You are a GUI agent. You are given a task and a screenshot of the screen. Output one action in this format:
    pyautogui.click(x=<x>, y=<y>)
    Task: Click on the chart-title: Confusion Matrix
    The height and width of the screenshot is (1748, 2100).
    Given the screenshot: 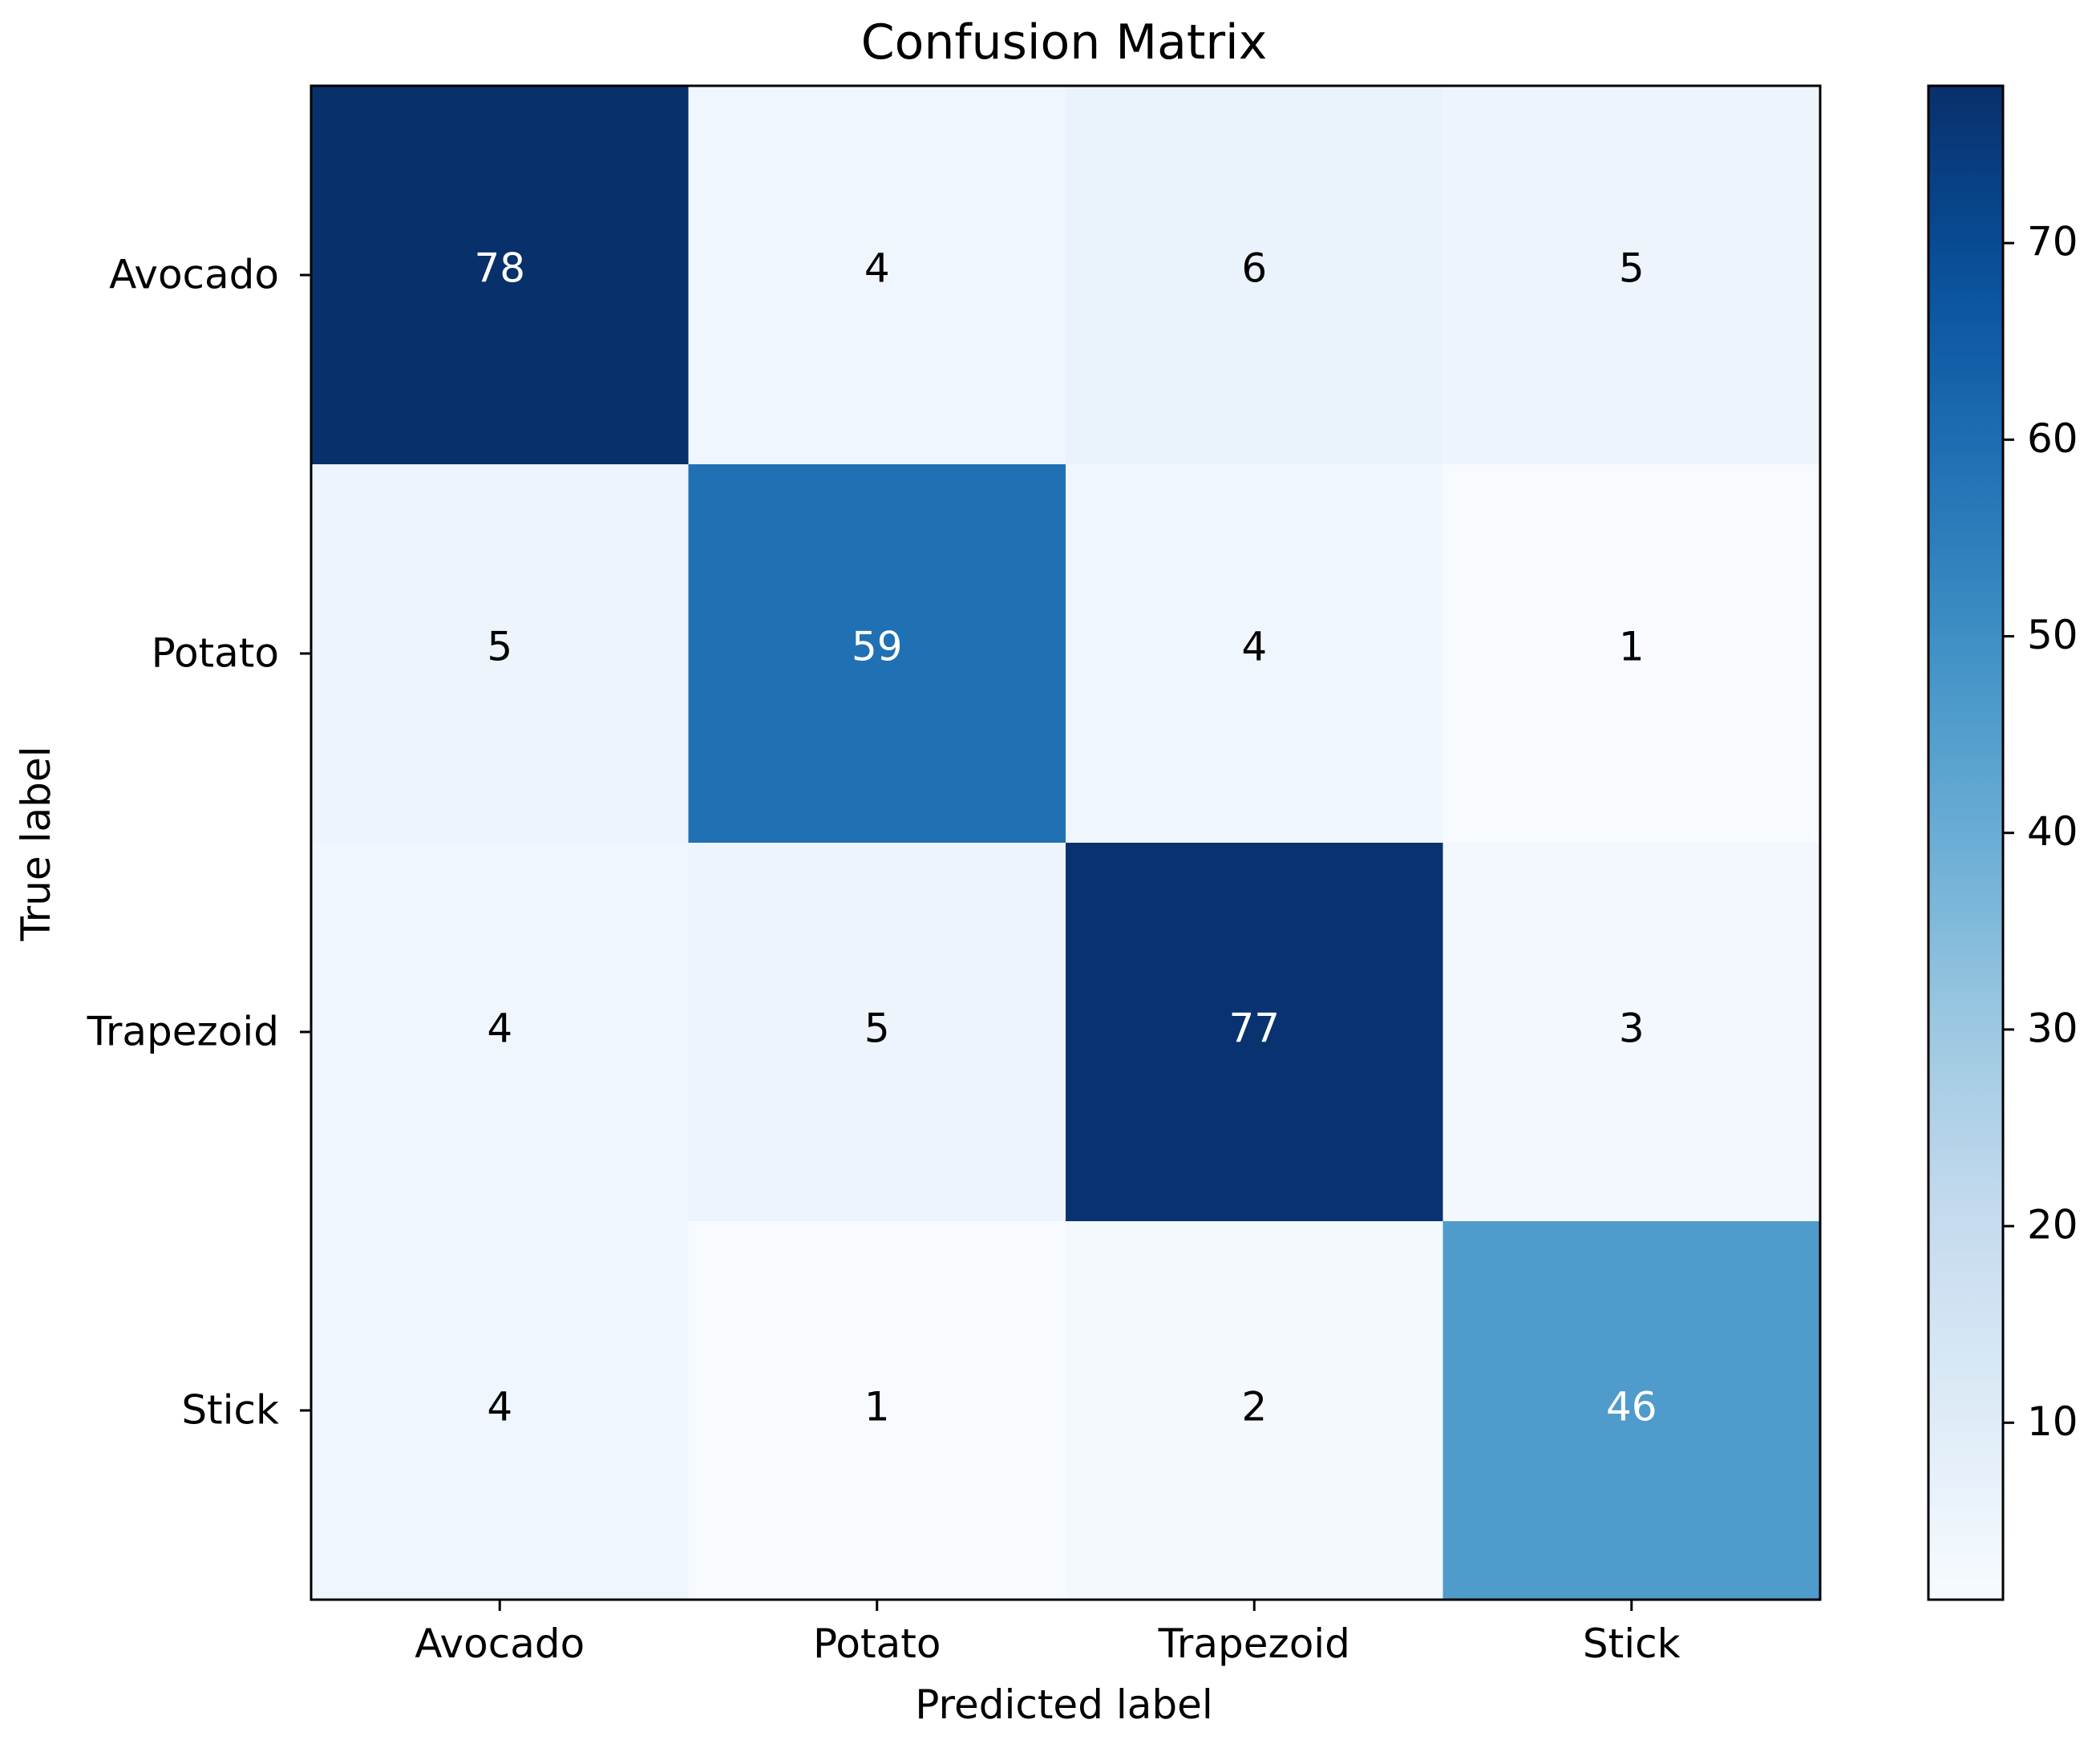 What is the action you would take?
    pyautogui.click(x=1064, y=42)
    